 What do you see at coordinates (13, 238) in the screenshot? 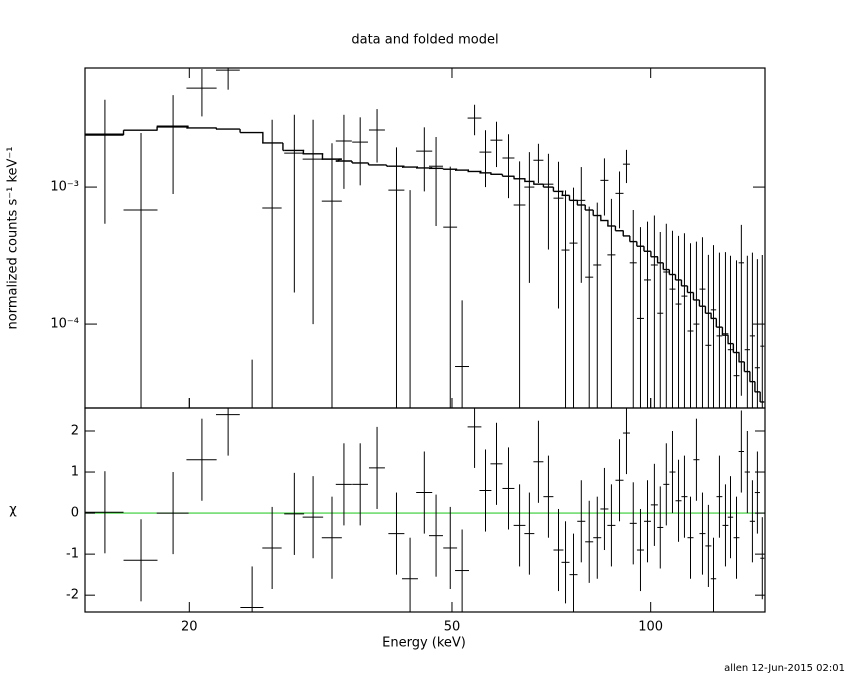
I see `y-axis-label: normalized counts s⁻¹ keV⁻¹` at bounding box center [13, 238].